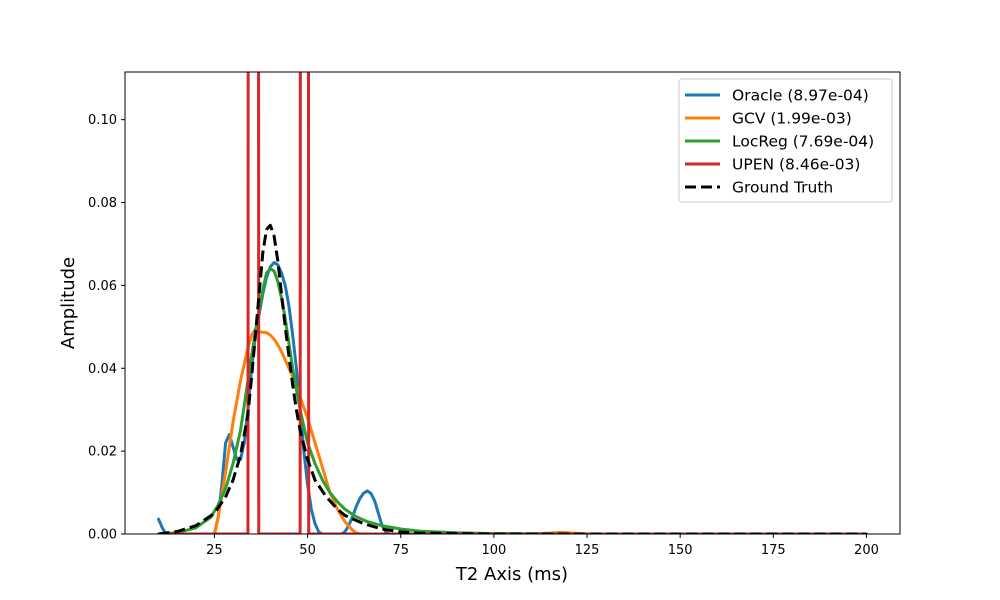  I want to click on y-axis-label: Amplitude, so click(68, 303).